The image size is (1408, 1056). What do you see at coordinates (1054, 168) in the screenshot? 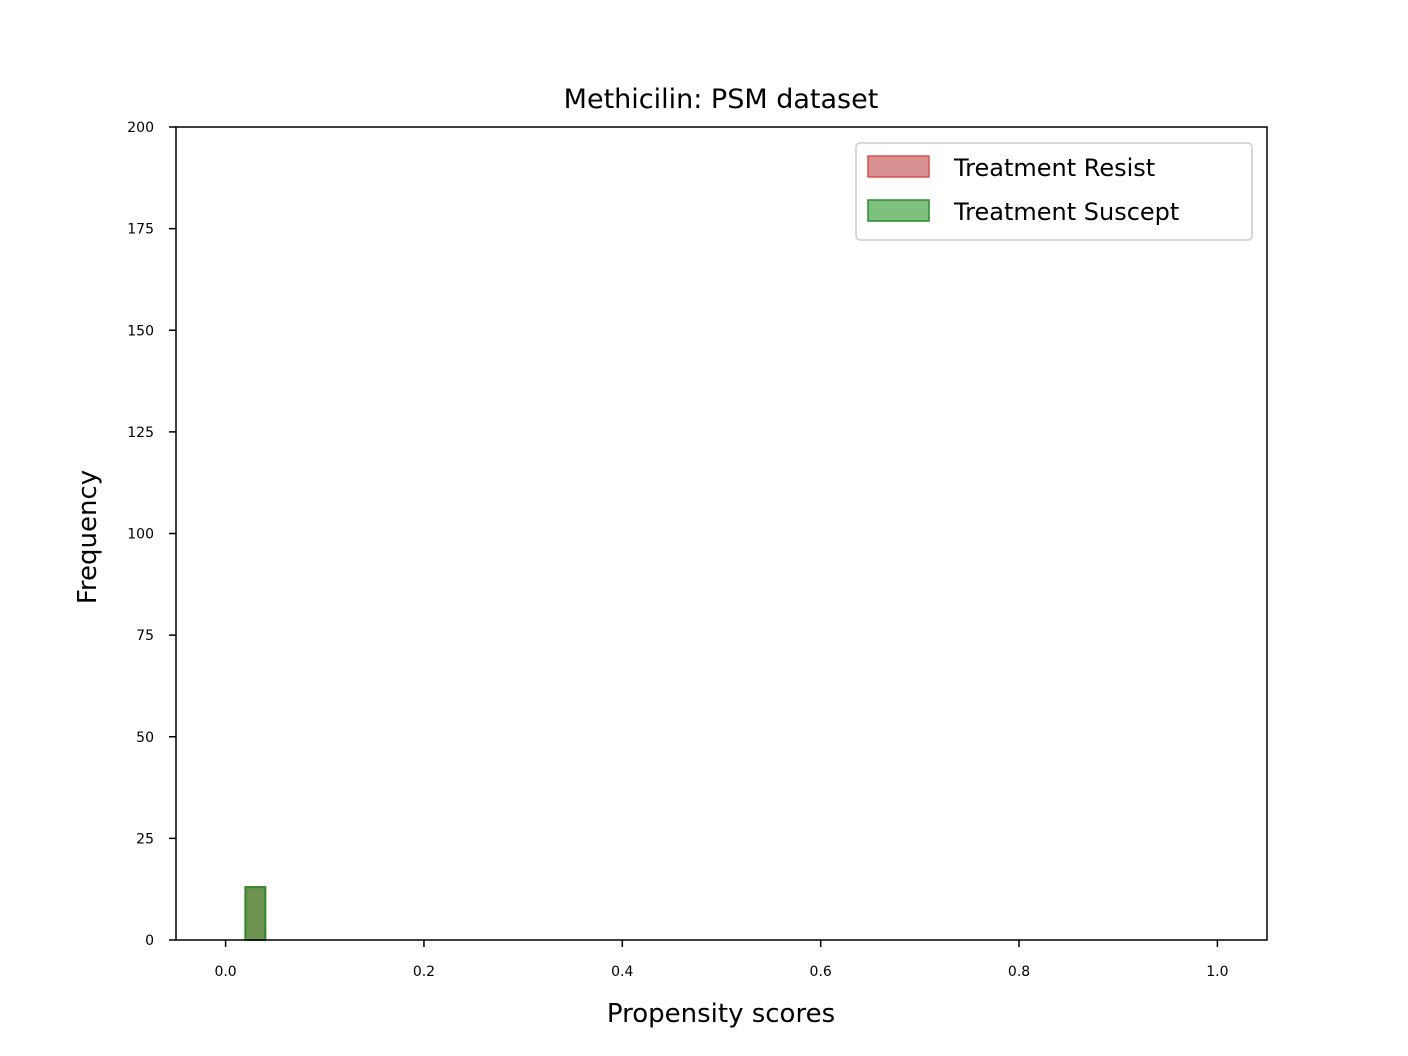
I see `legend-label-resist: Treatment Resist` at bounding box center [1054, 168].